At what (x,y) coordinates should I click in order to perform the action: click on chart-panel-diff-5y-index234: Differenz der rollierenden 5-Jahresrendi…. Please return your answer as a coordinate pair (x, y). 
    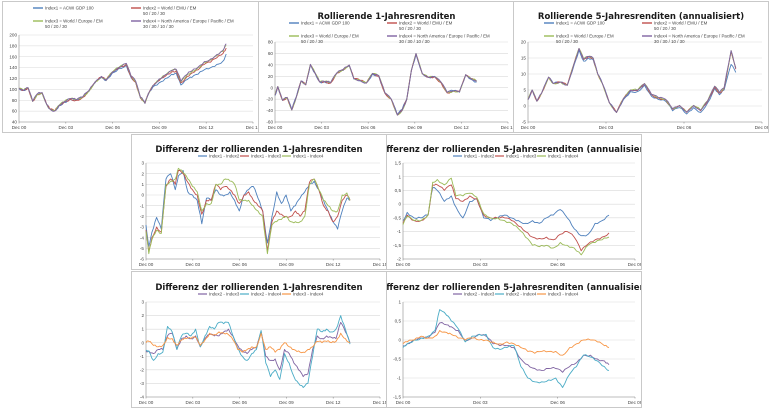
    Looking at the image, I should click on (514, 339).